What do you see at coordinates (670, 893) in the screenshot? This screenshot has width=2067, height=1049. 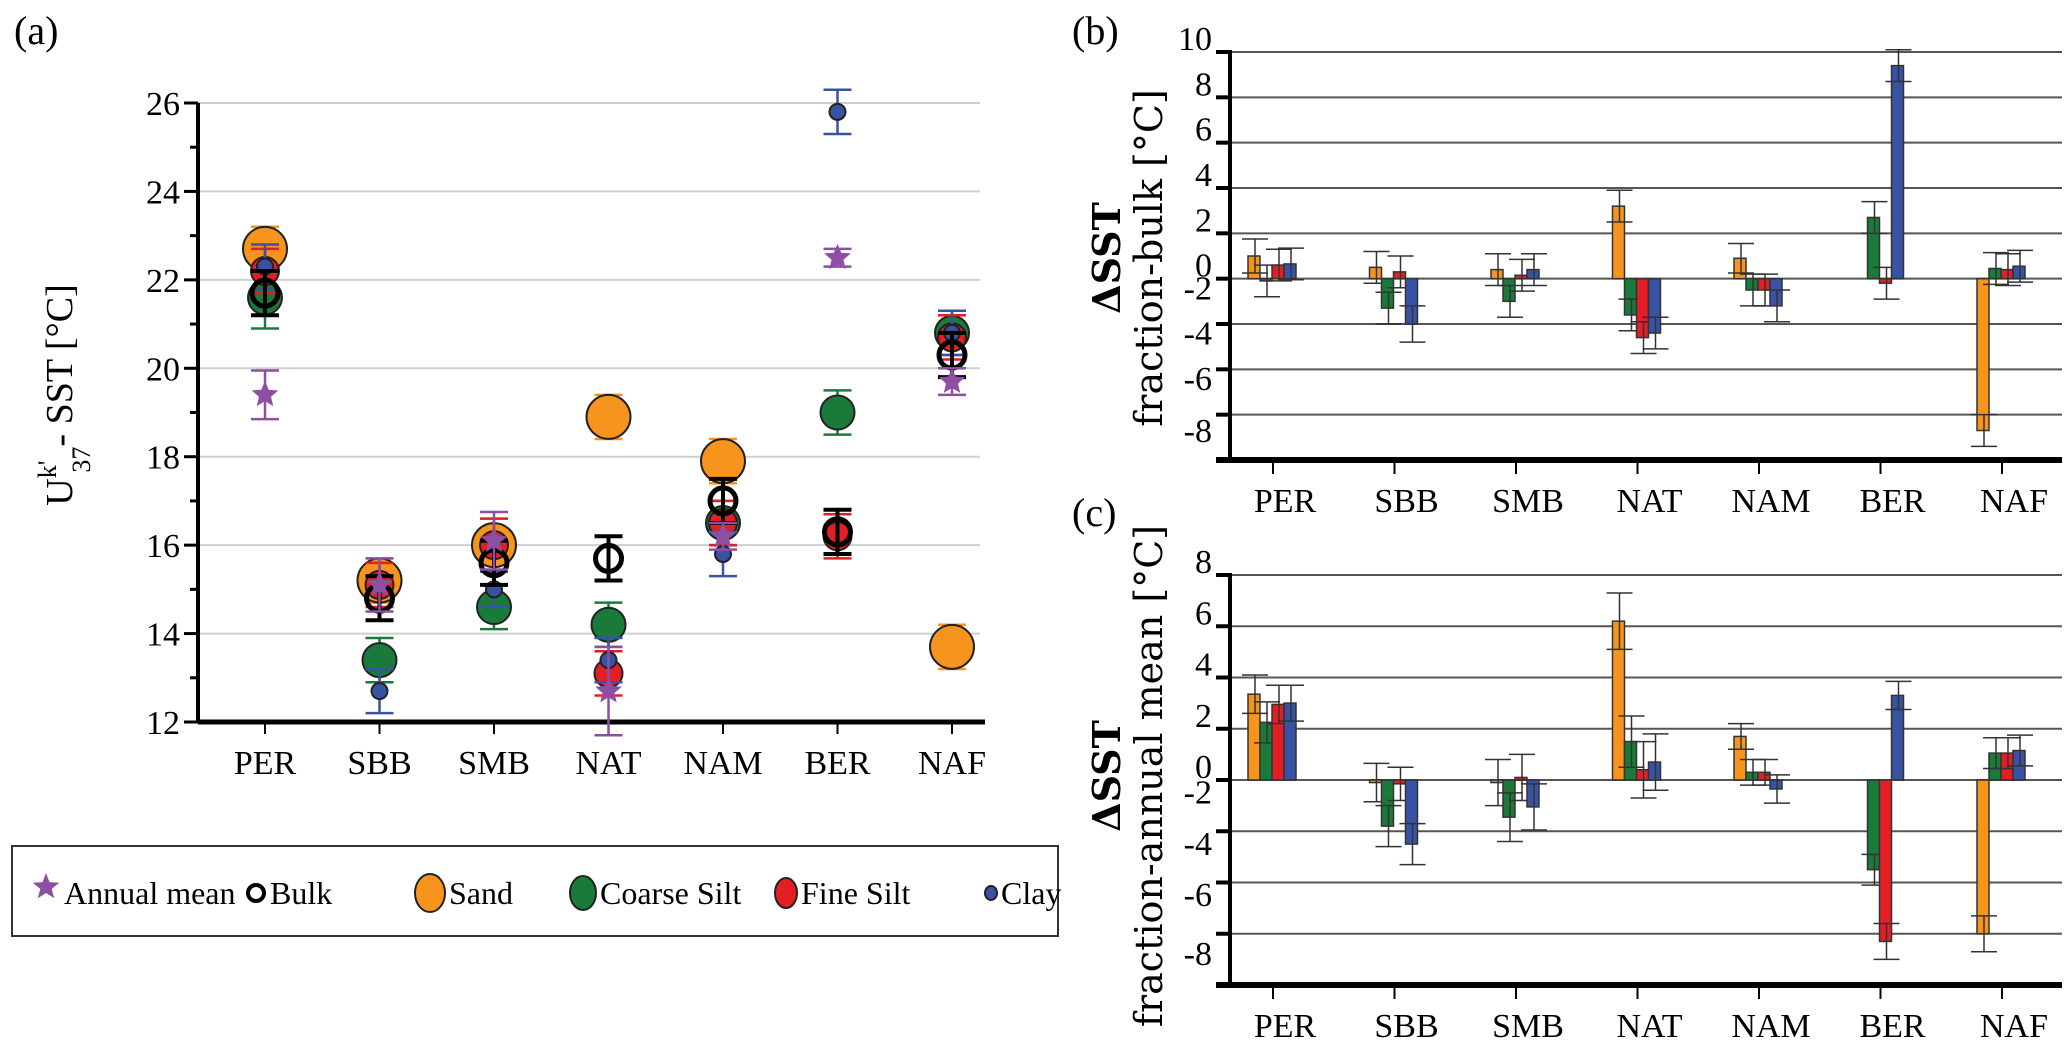 I see `legend-label: Coarse Silt` at bounding box center [670, 893].